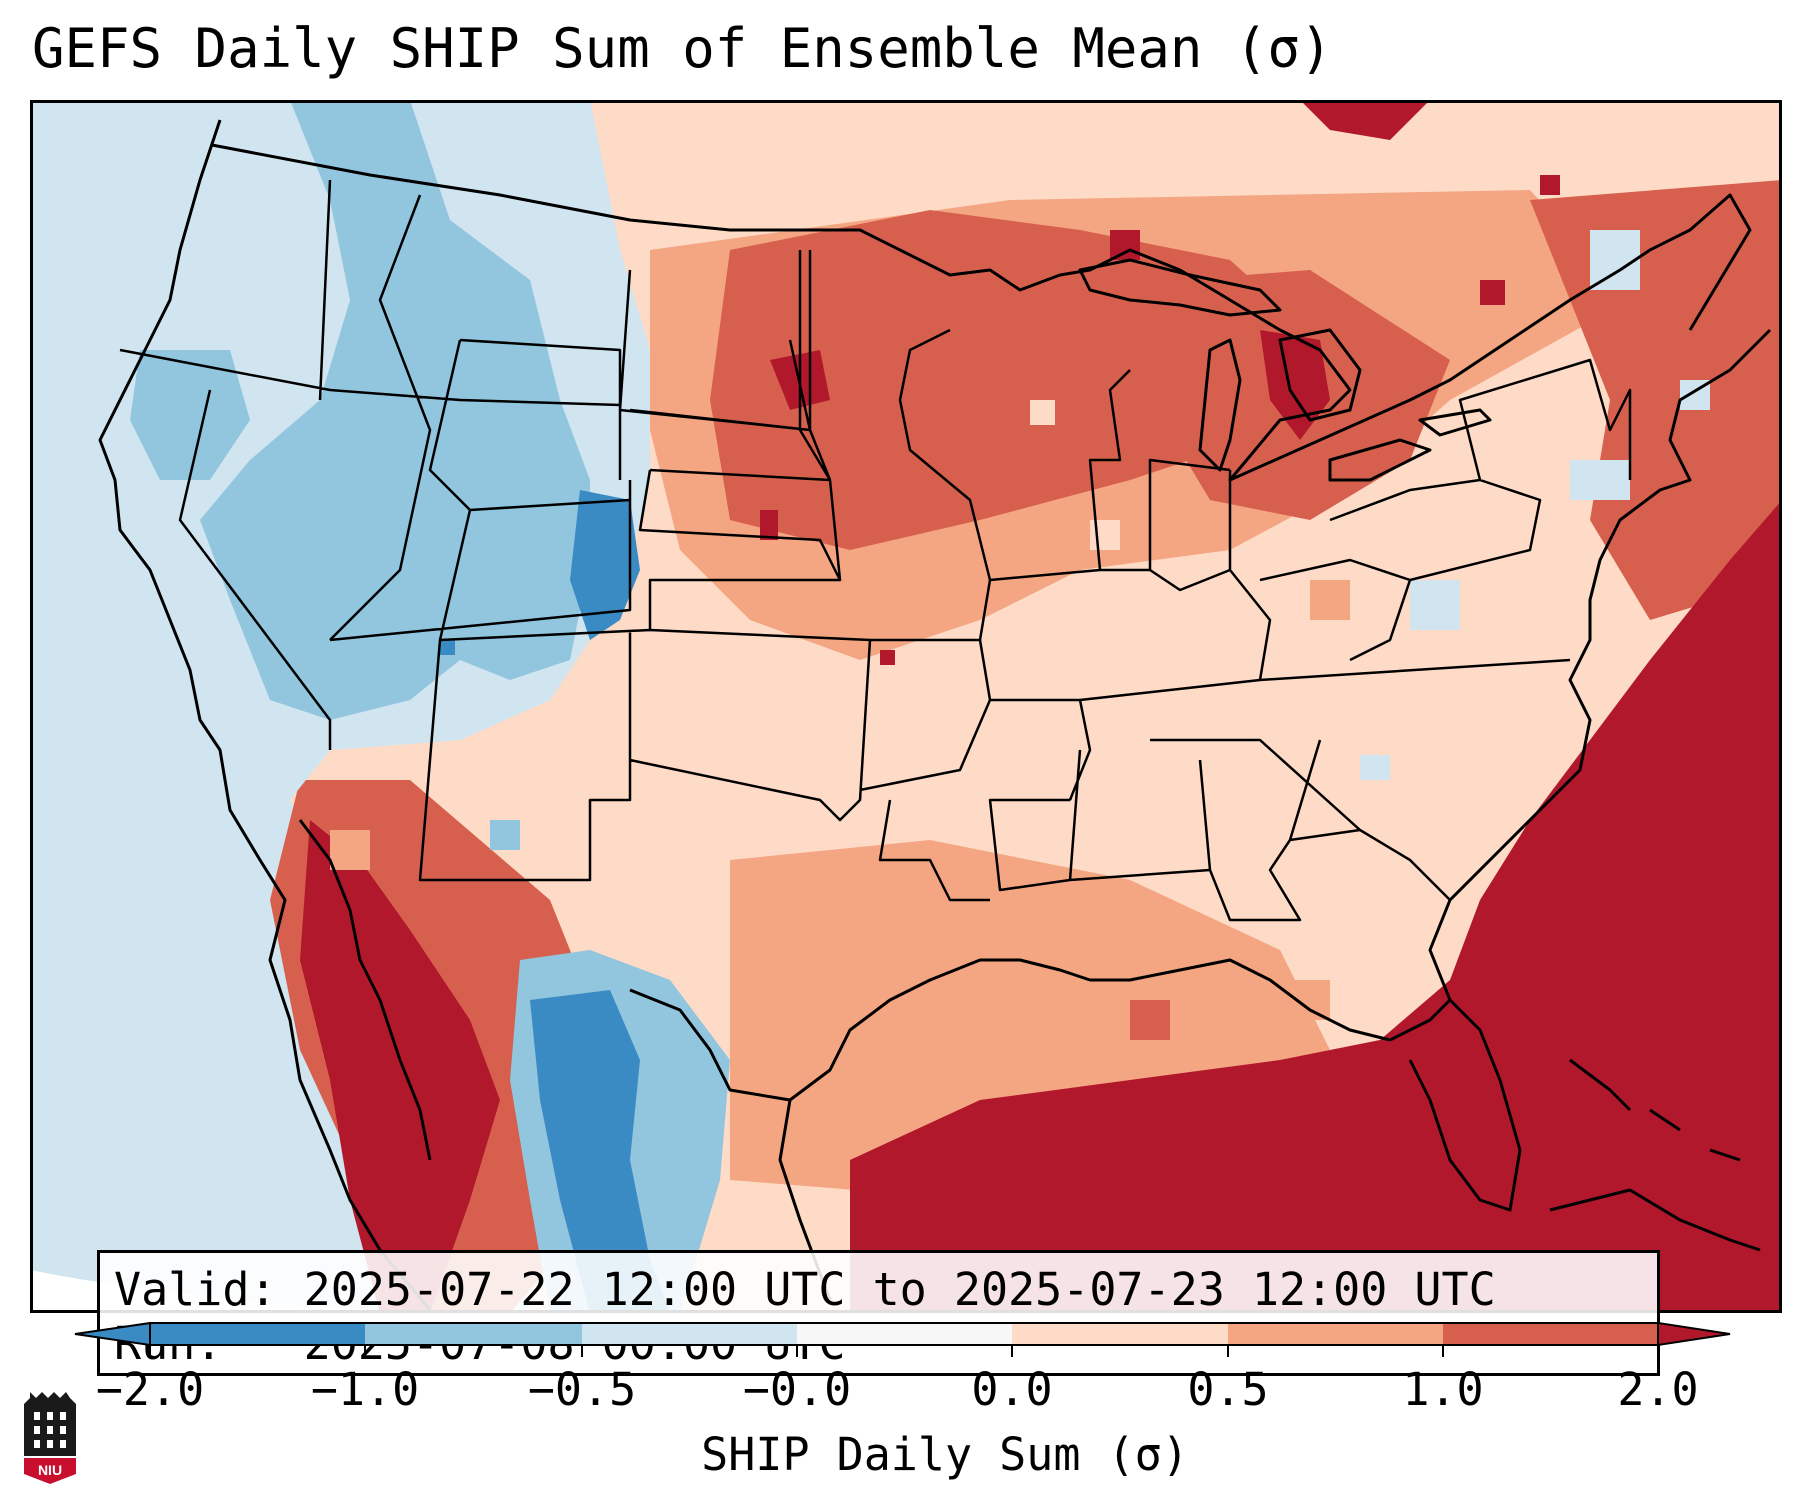 The height and width of the screenshot is (1506, 1803). What do you see at coordinates (50, 1470) in the screenshot?
I see `niu-logo-text: NIU` at bounding box center [50, 1470].